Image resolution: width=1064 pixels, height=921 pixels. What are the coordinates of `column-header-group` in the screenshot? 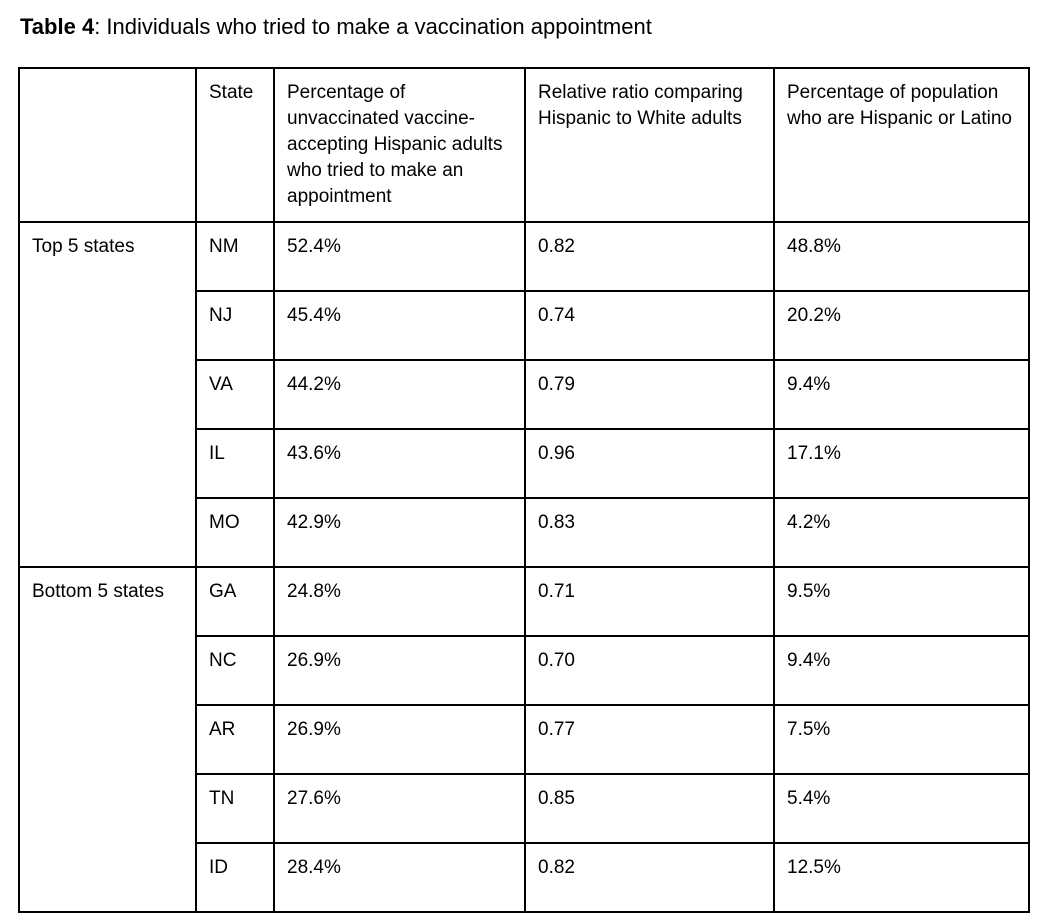 It's located at (107, 145).